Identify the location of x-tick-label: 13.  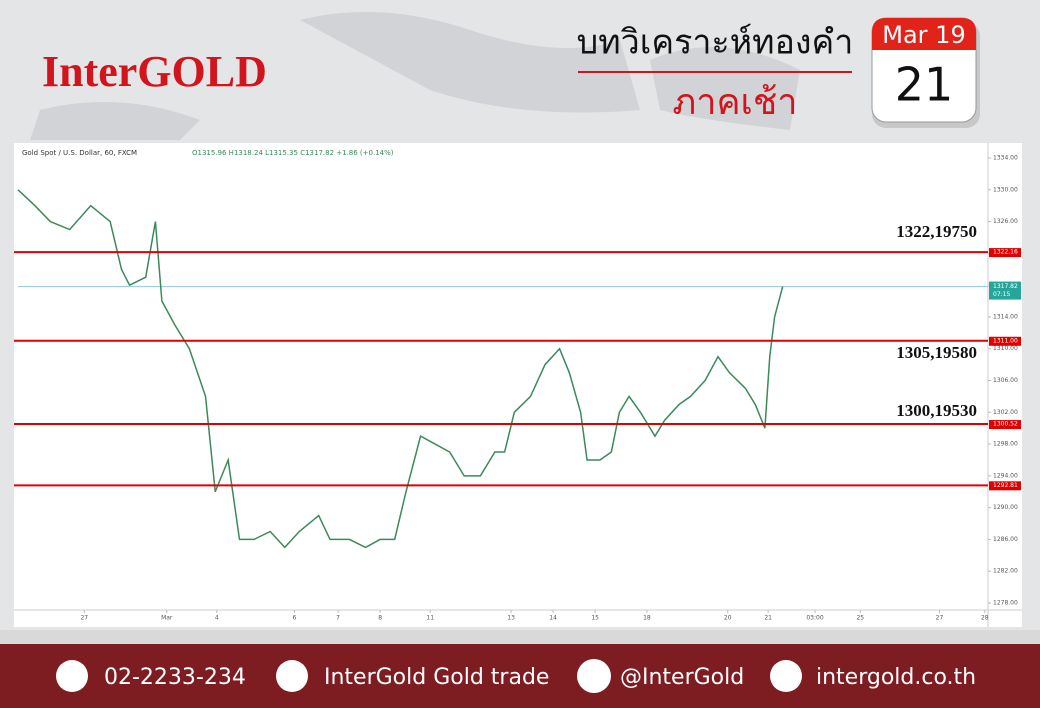
(511, 618).